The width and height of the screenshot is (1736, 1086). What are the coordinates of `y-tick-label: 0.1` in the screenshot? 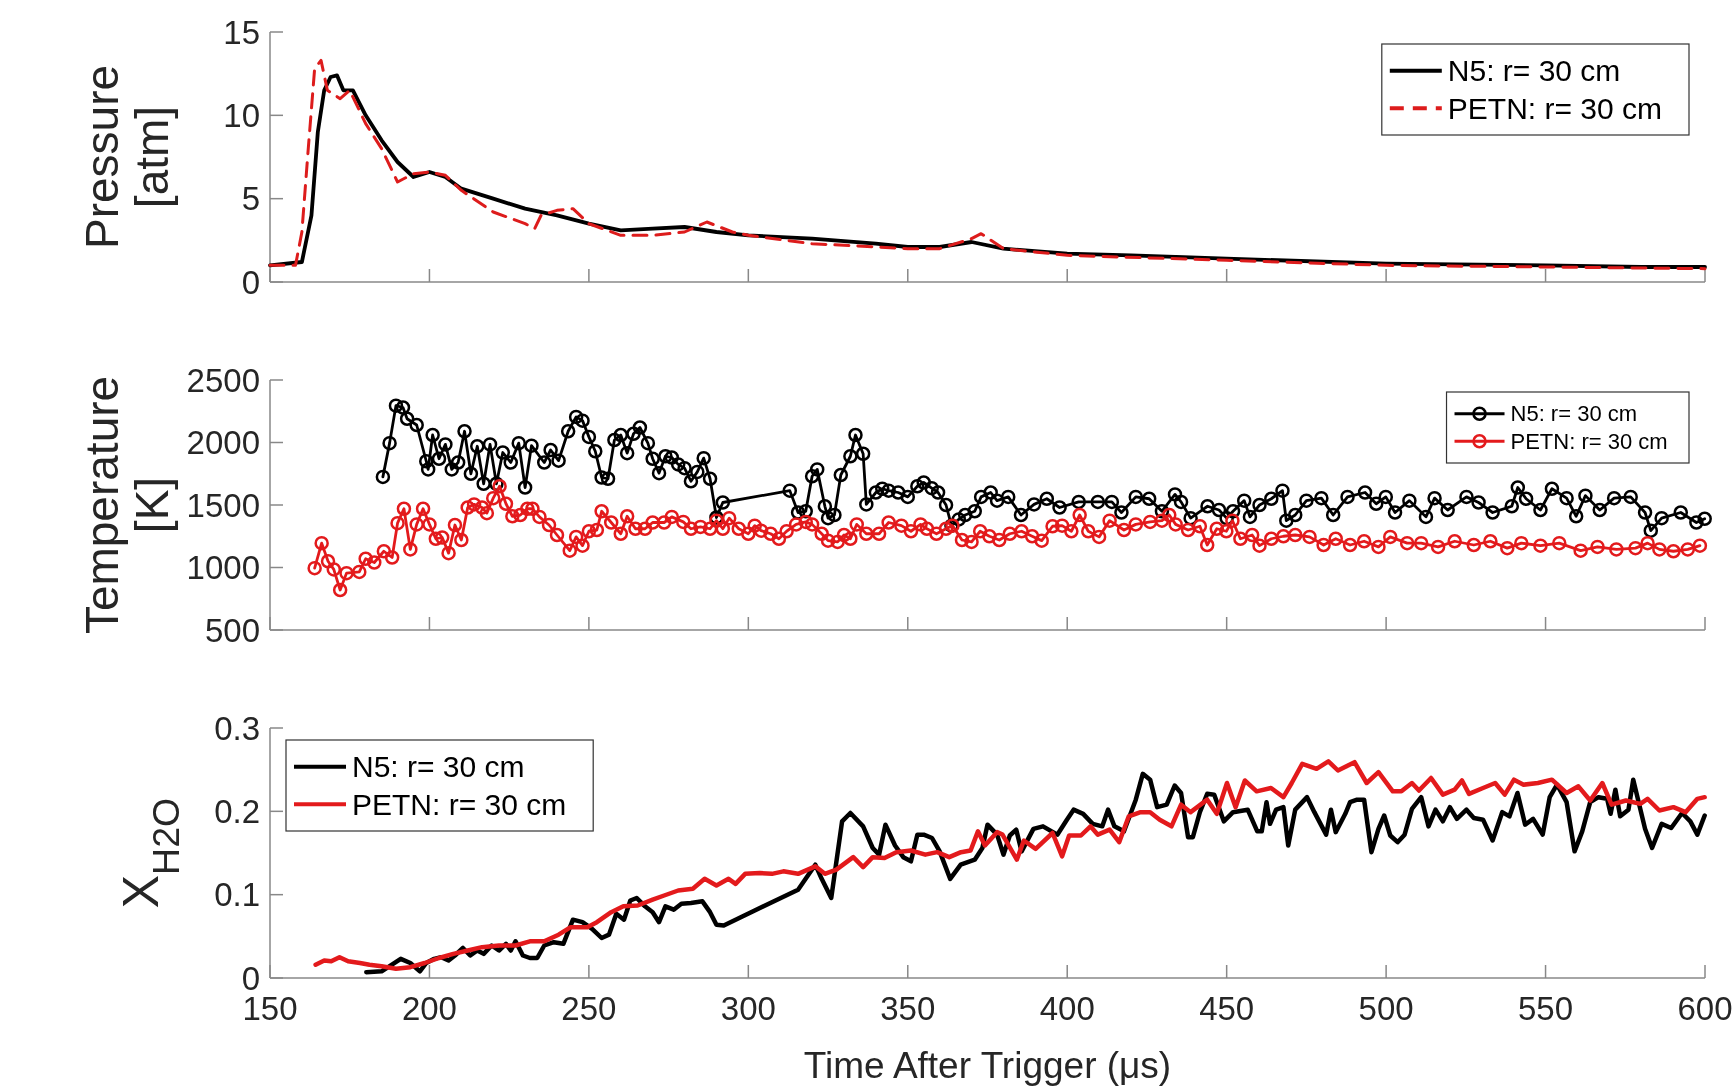 It's located at (237, 895).